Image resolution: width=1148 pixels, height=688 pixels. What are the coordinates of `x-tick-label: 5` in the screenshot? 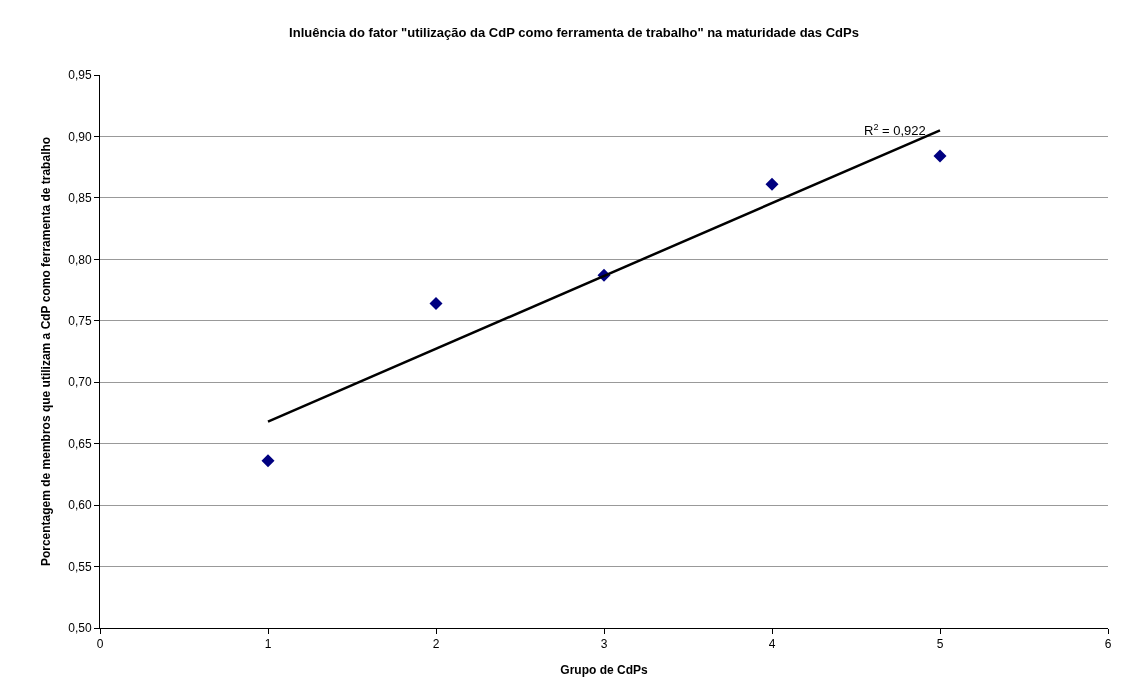 It's located at (940, 644).